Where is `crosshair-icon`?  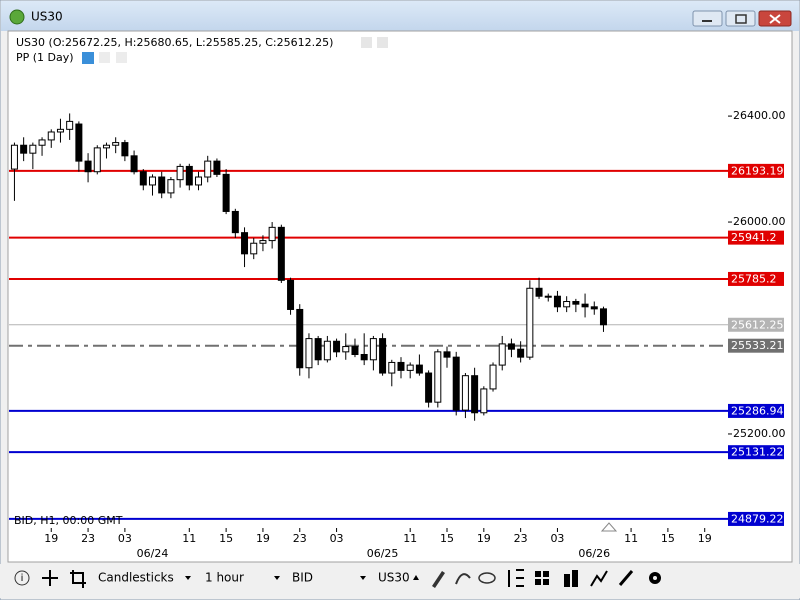
crosshair-icon is located at coordinates (50, 578).